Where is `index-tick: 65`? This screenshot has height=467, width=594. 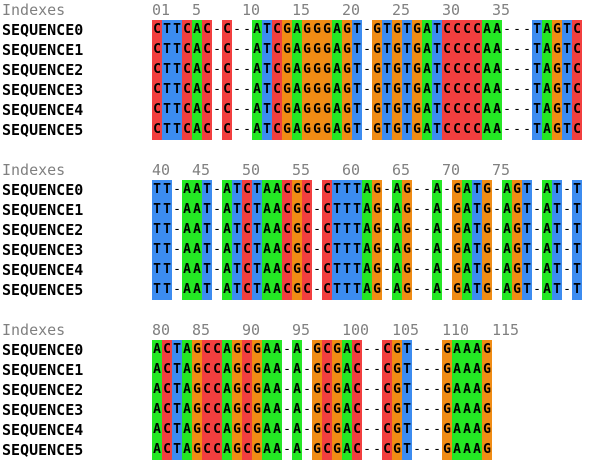 index-tick: 65 is located at coordinates (401, 170).